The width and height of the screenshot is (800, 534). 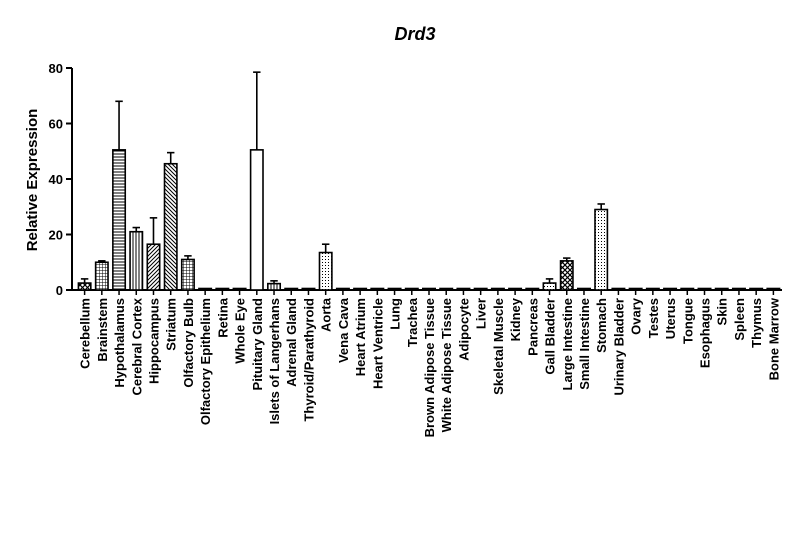 I want to click on x-tick-label: Hippocampus, so click(x=153, y=341).